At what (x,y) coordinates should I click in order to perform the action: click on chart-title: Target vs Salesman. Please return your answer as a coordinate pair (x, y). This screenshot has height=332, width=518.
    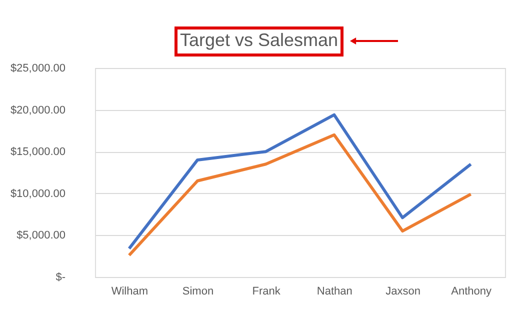
    Looking at the image, I should click on (259, 40).